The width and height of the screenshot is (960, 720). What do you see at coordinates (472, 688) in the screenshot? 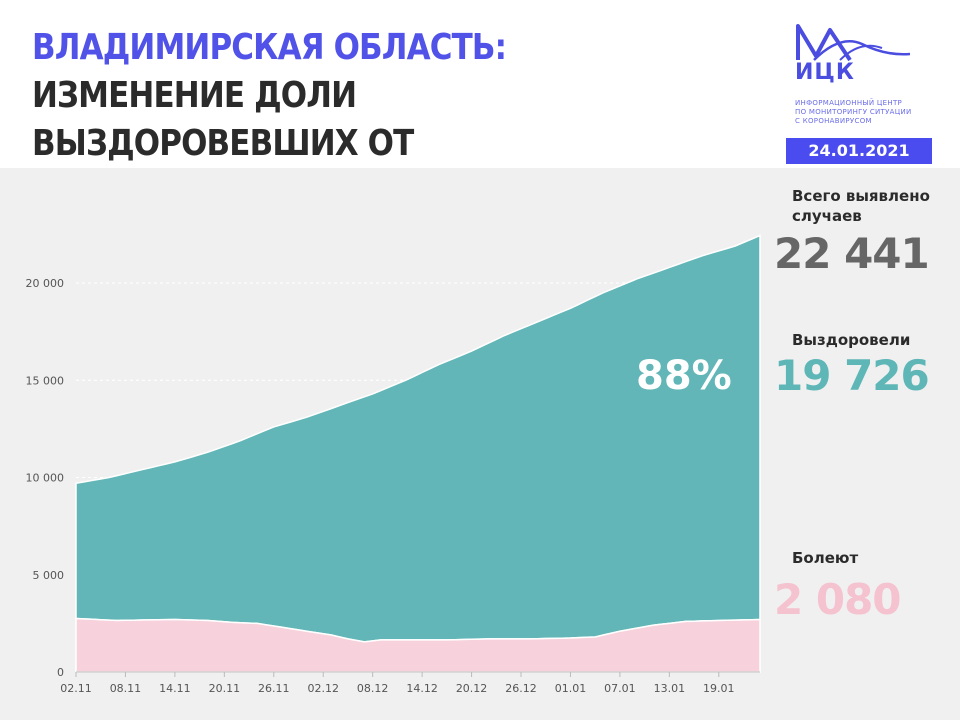
I see `x-tick-label: 20.12` at bounding box center [472, 688].